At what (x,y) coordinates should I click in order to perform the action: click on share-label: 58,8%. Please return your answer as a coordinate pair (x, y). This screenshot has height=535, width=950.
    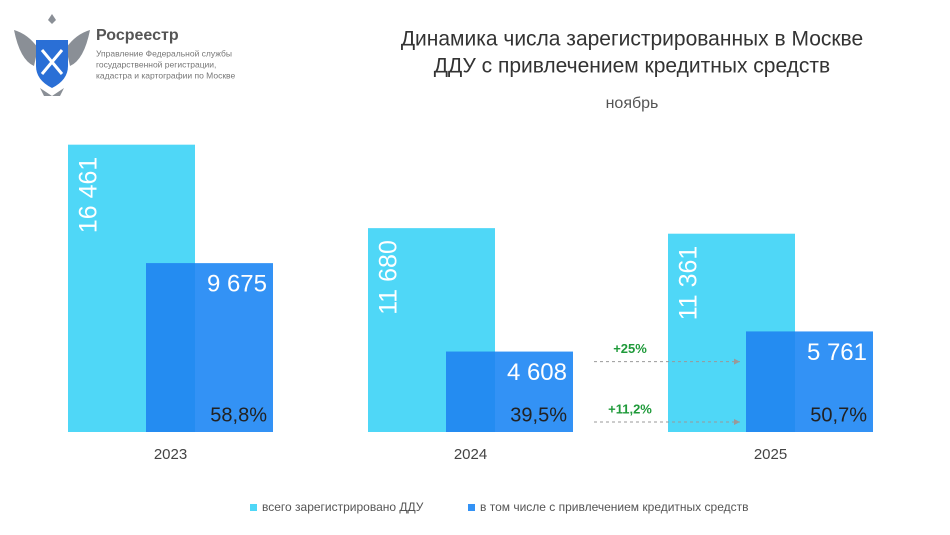
    Looking at the image, I should click on (238, 415).